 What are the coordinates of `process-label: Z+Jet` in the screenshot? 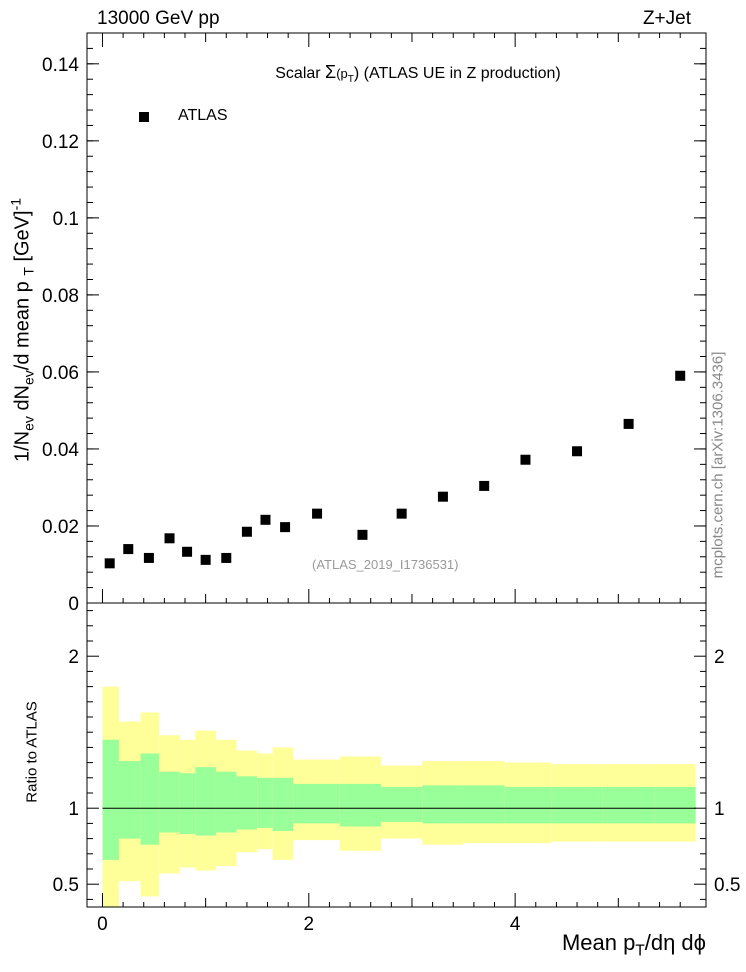 It's located at (666, 18).